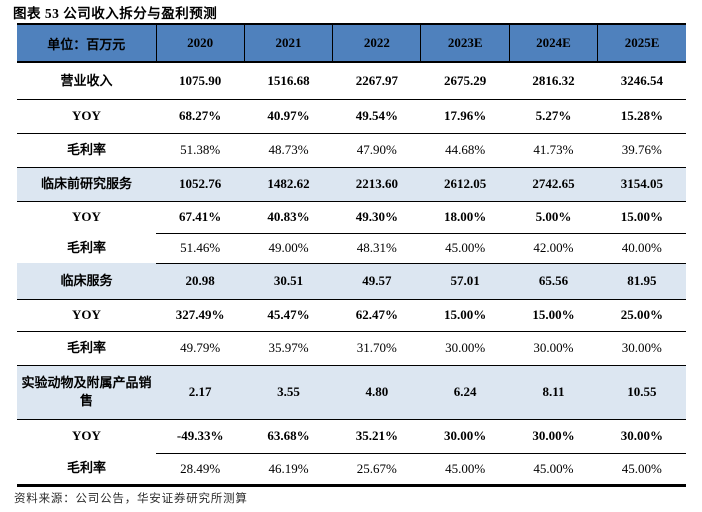 The image size is (702, 512). What do you see at coordinates (553, 216) in the screenshot?
I see `cell-value: 5.00%` at bounding box center [553, 216].